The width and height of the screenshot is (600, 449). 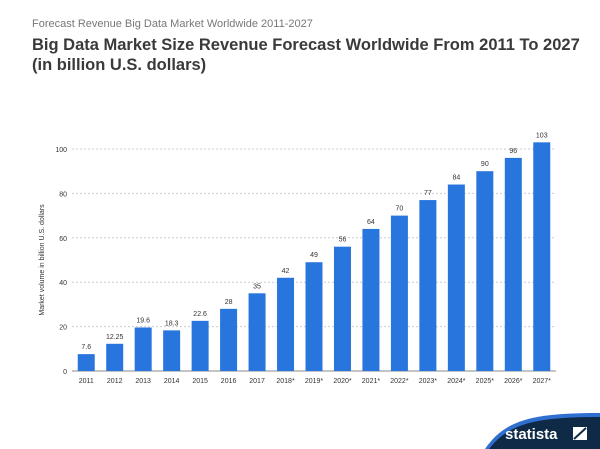 I want to click on x-tick-label: 2023*, so click(x=428, y=381).